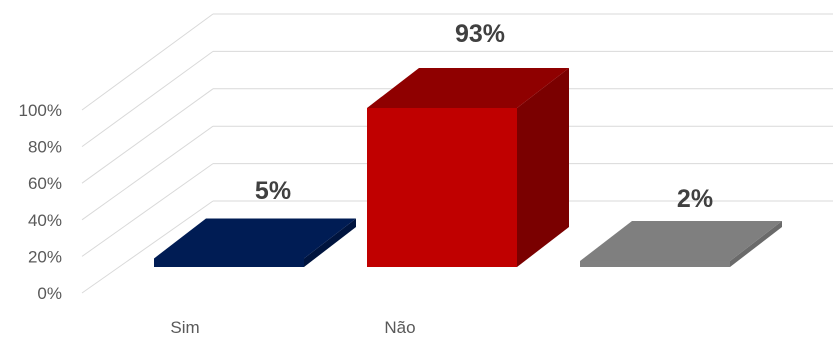  Describe the element at coordinates (40, 110) in the screenshot. I see `y-tick-label: 100%` at that location.